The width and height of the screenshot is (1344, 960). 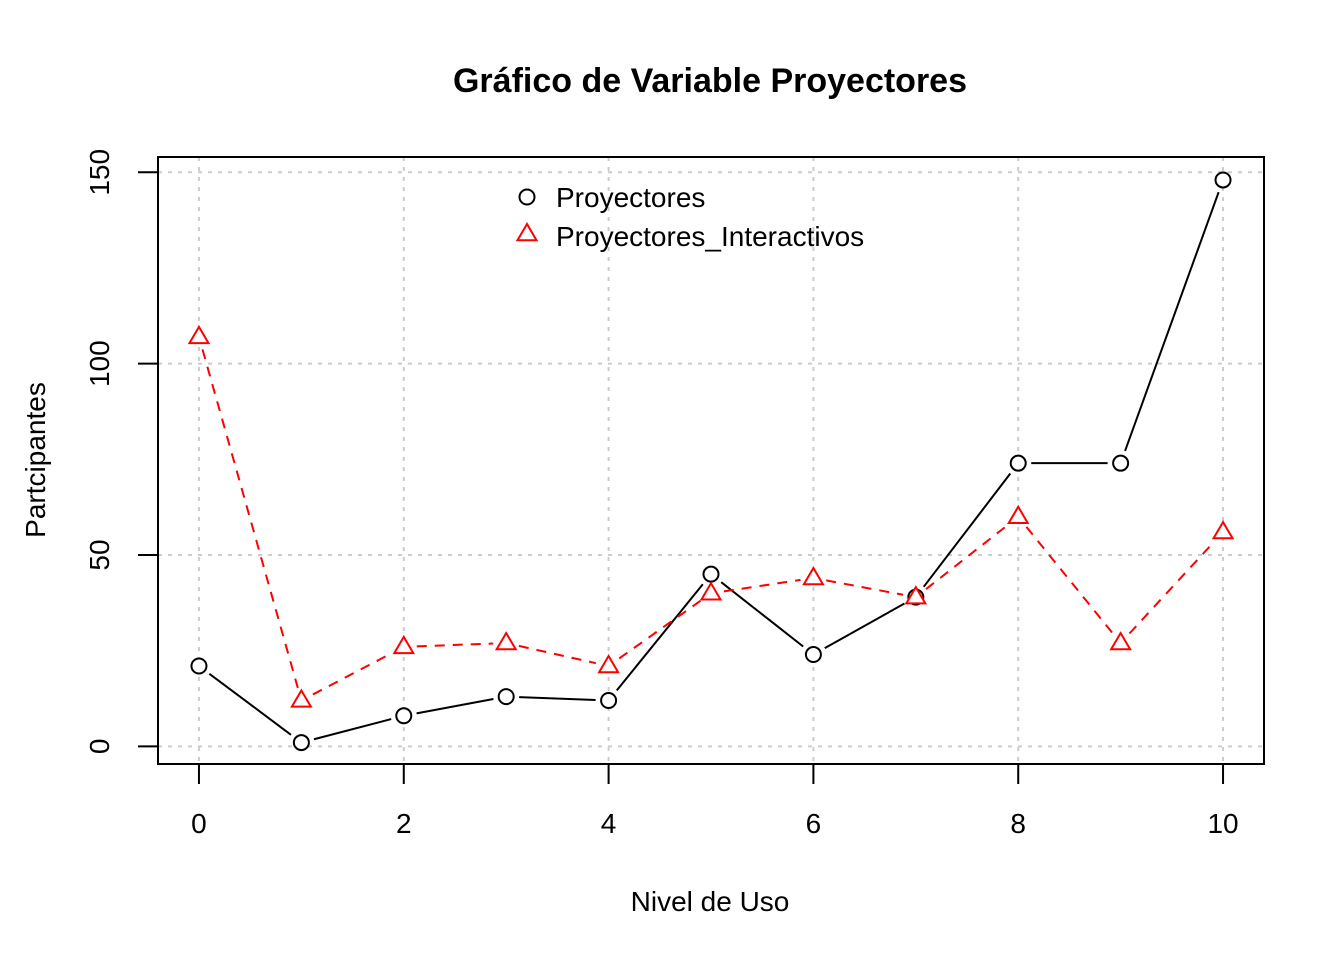 What do you see at coordinates (35, 460) in the screenshot?
I see `y-axis-label: Partcipantes` at bounding box center [35, 460].